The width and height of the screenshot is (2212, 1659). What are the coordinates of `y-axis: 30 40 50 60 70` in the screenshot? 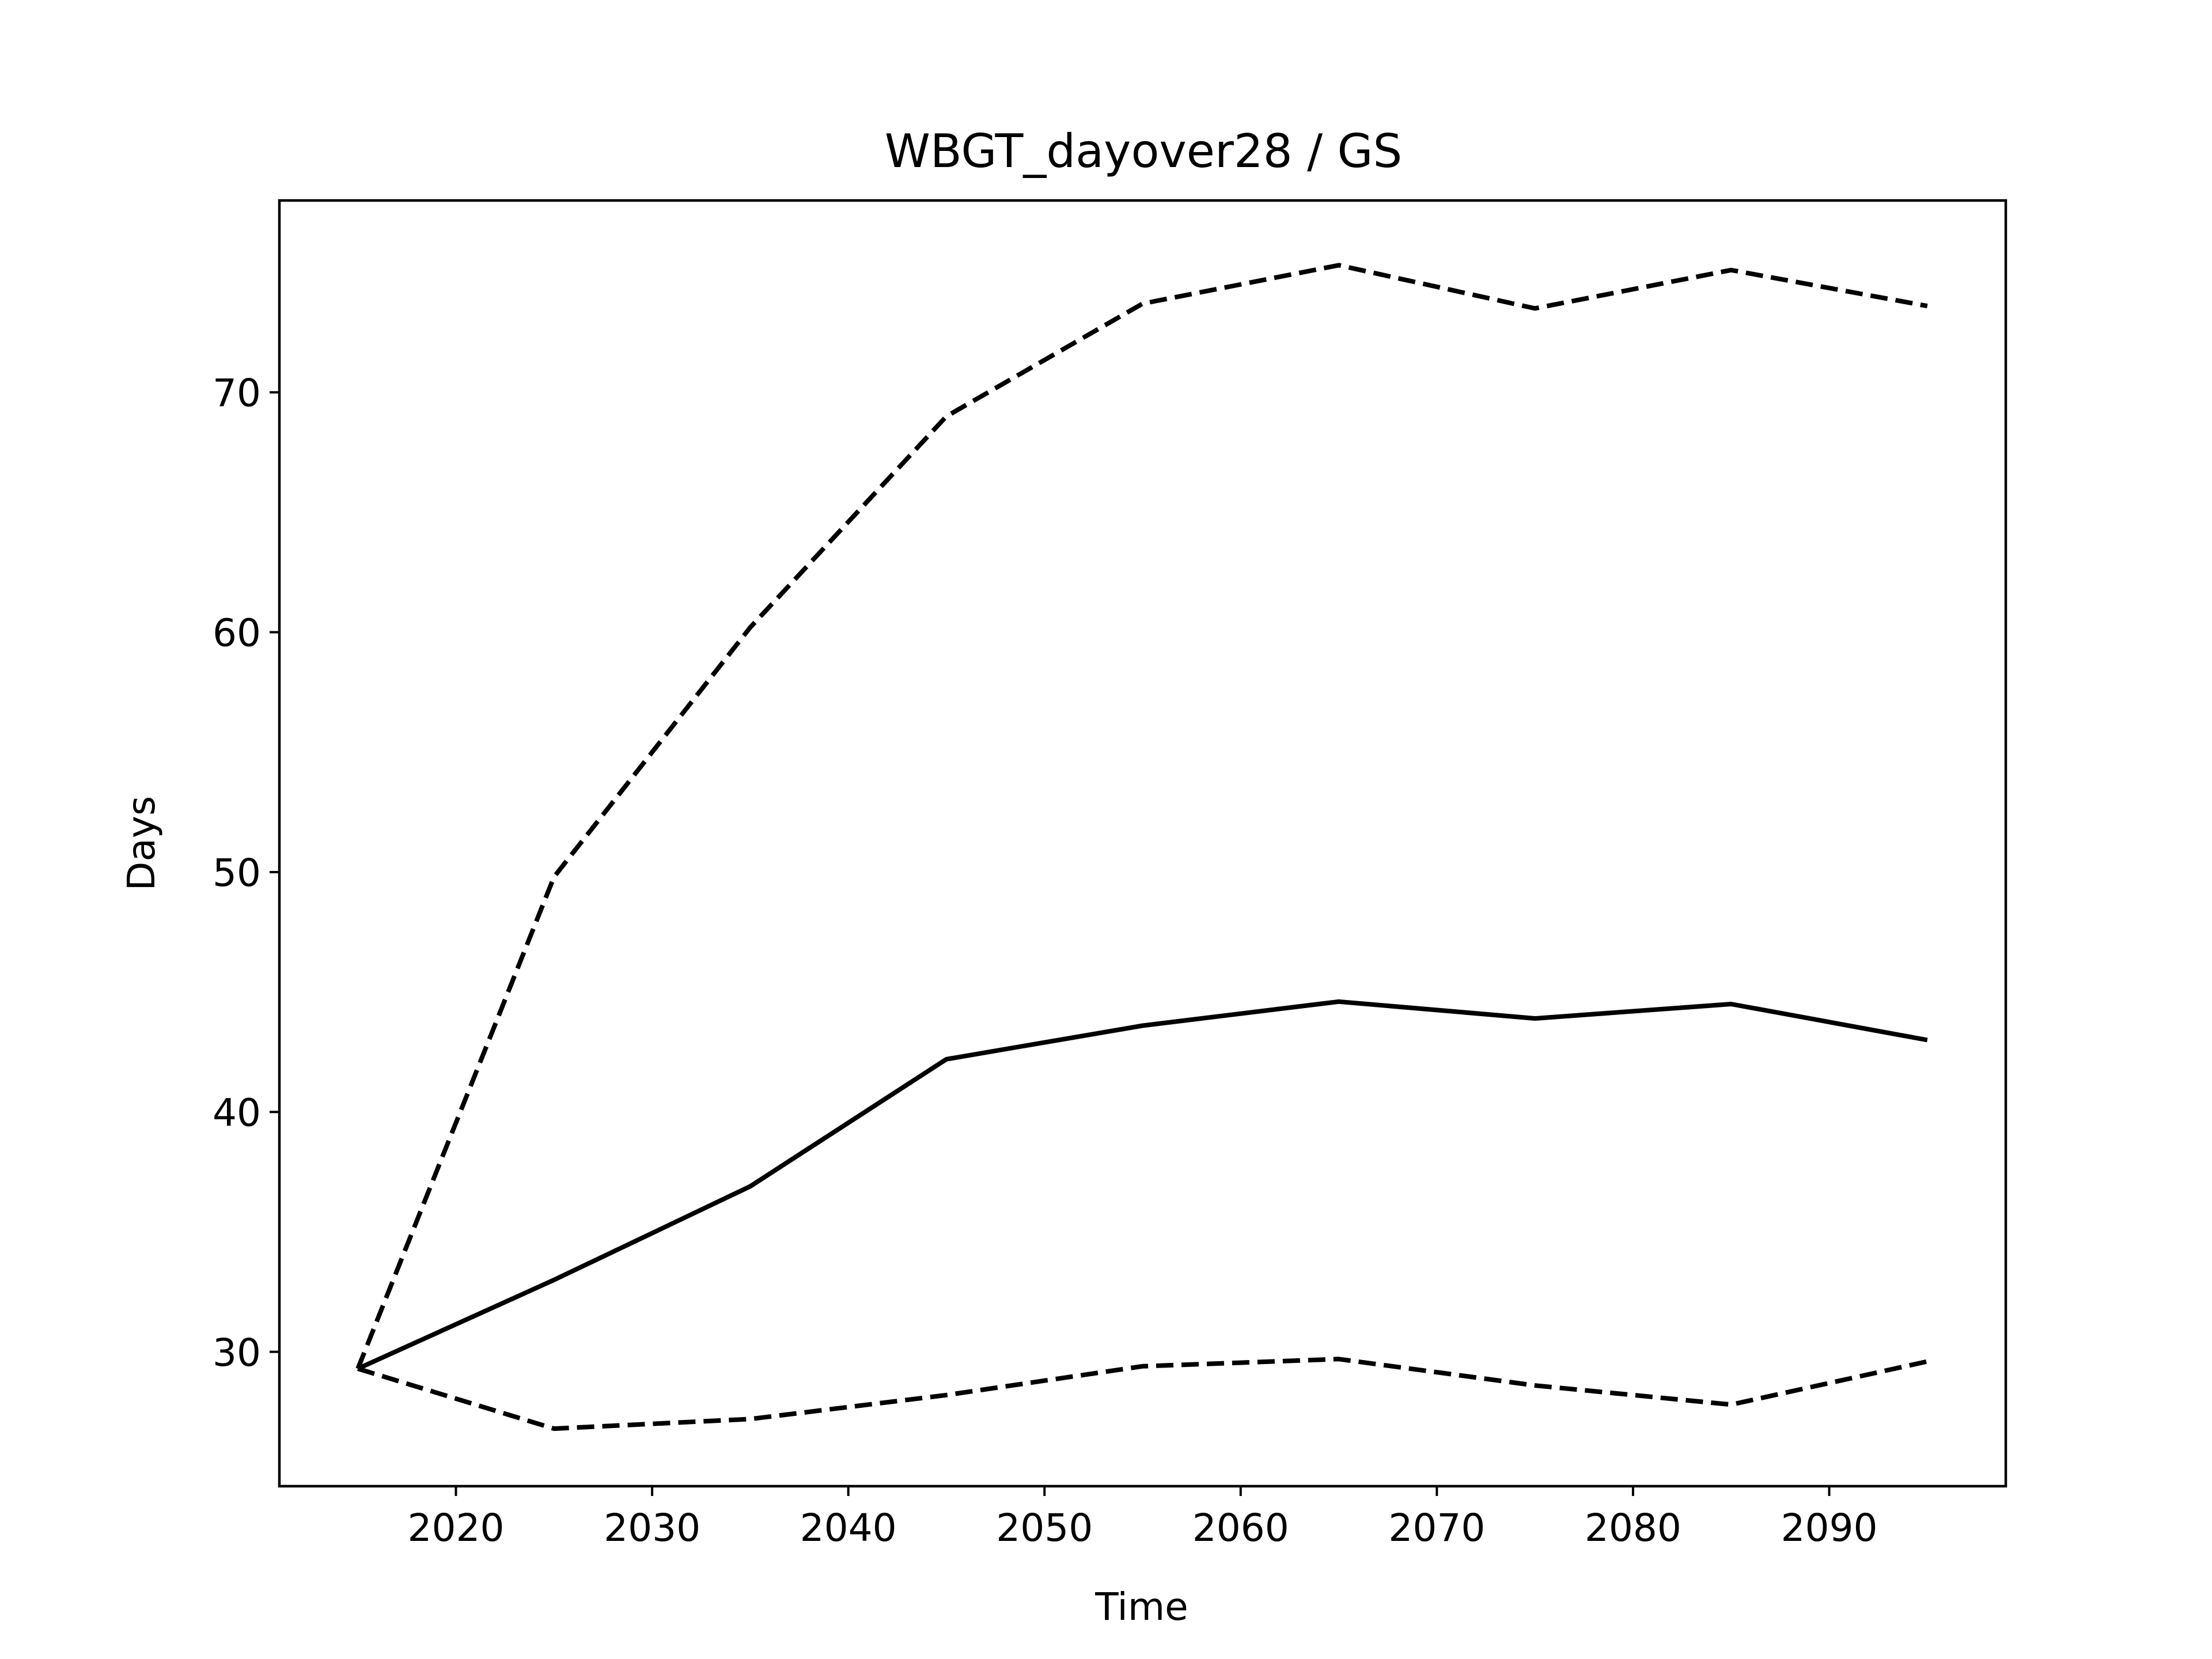 It's located at (246, 873).